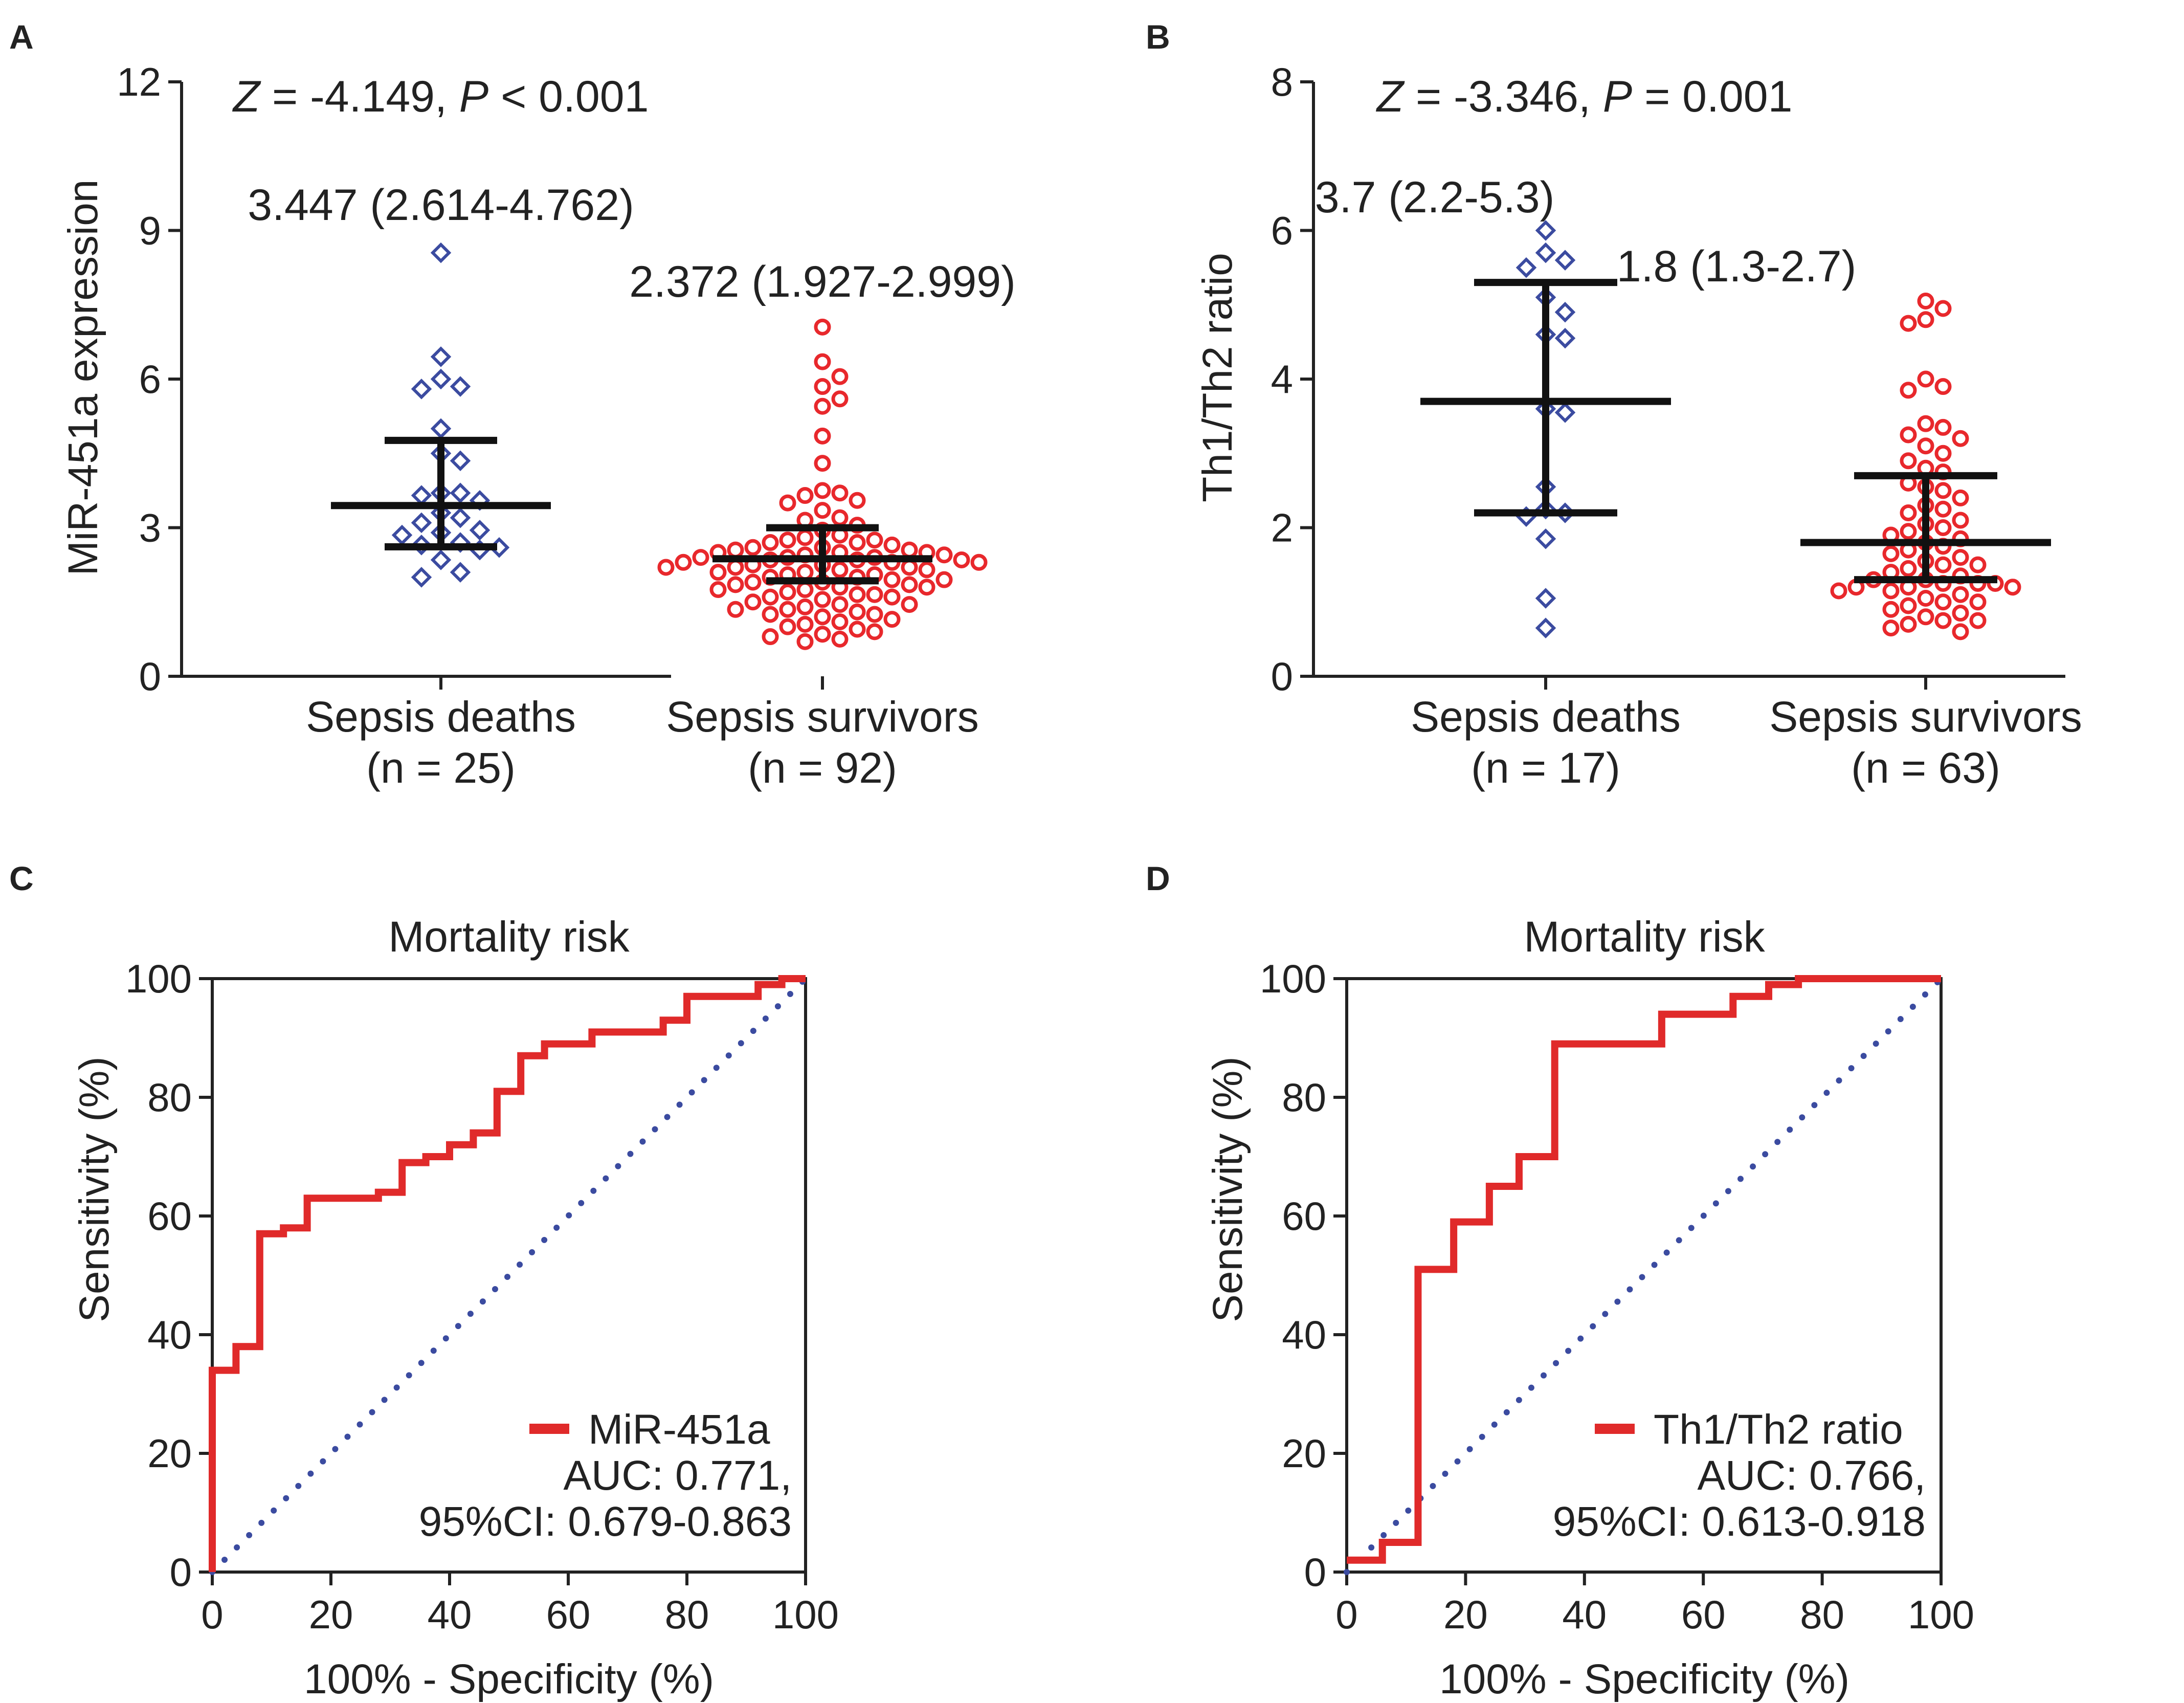 Image resolution: width=2184 pixels, height=1703 pixels. I want to click on plot-frame, so click(1644, 1276).